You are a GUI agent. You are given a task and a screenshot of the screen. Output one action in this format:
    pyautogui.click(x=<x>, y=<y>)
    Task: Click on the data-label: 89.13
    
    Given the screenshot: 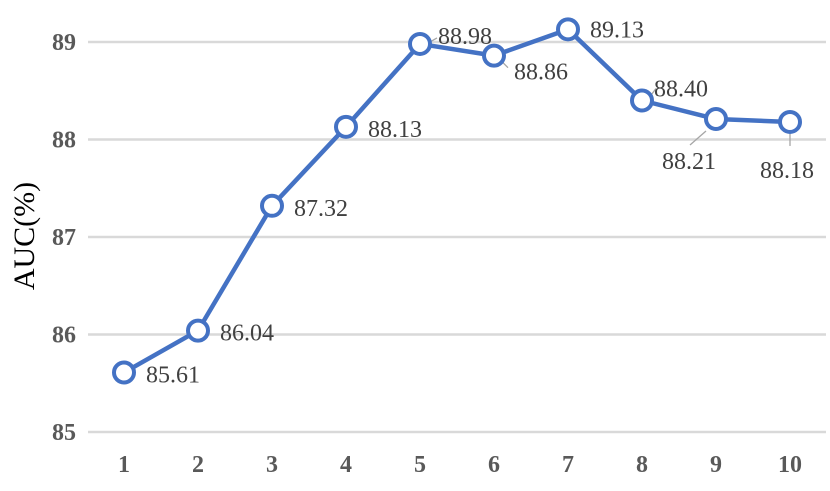 What is the action you would take?
    pyautogui.click(x=617, y=30)
    